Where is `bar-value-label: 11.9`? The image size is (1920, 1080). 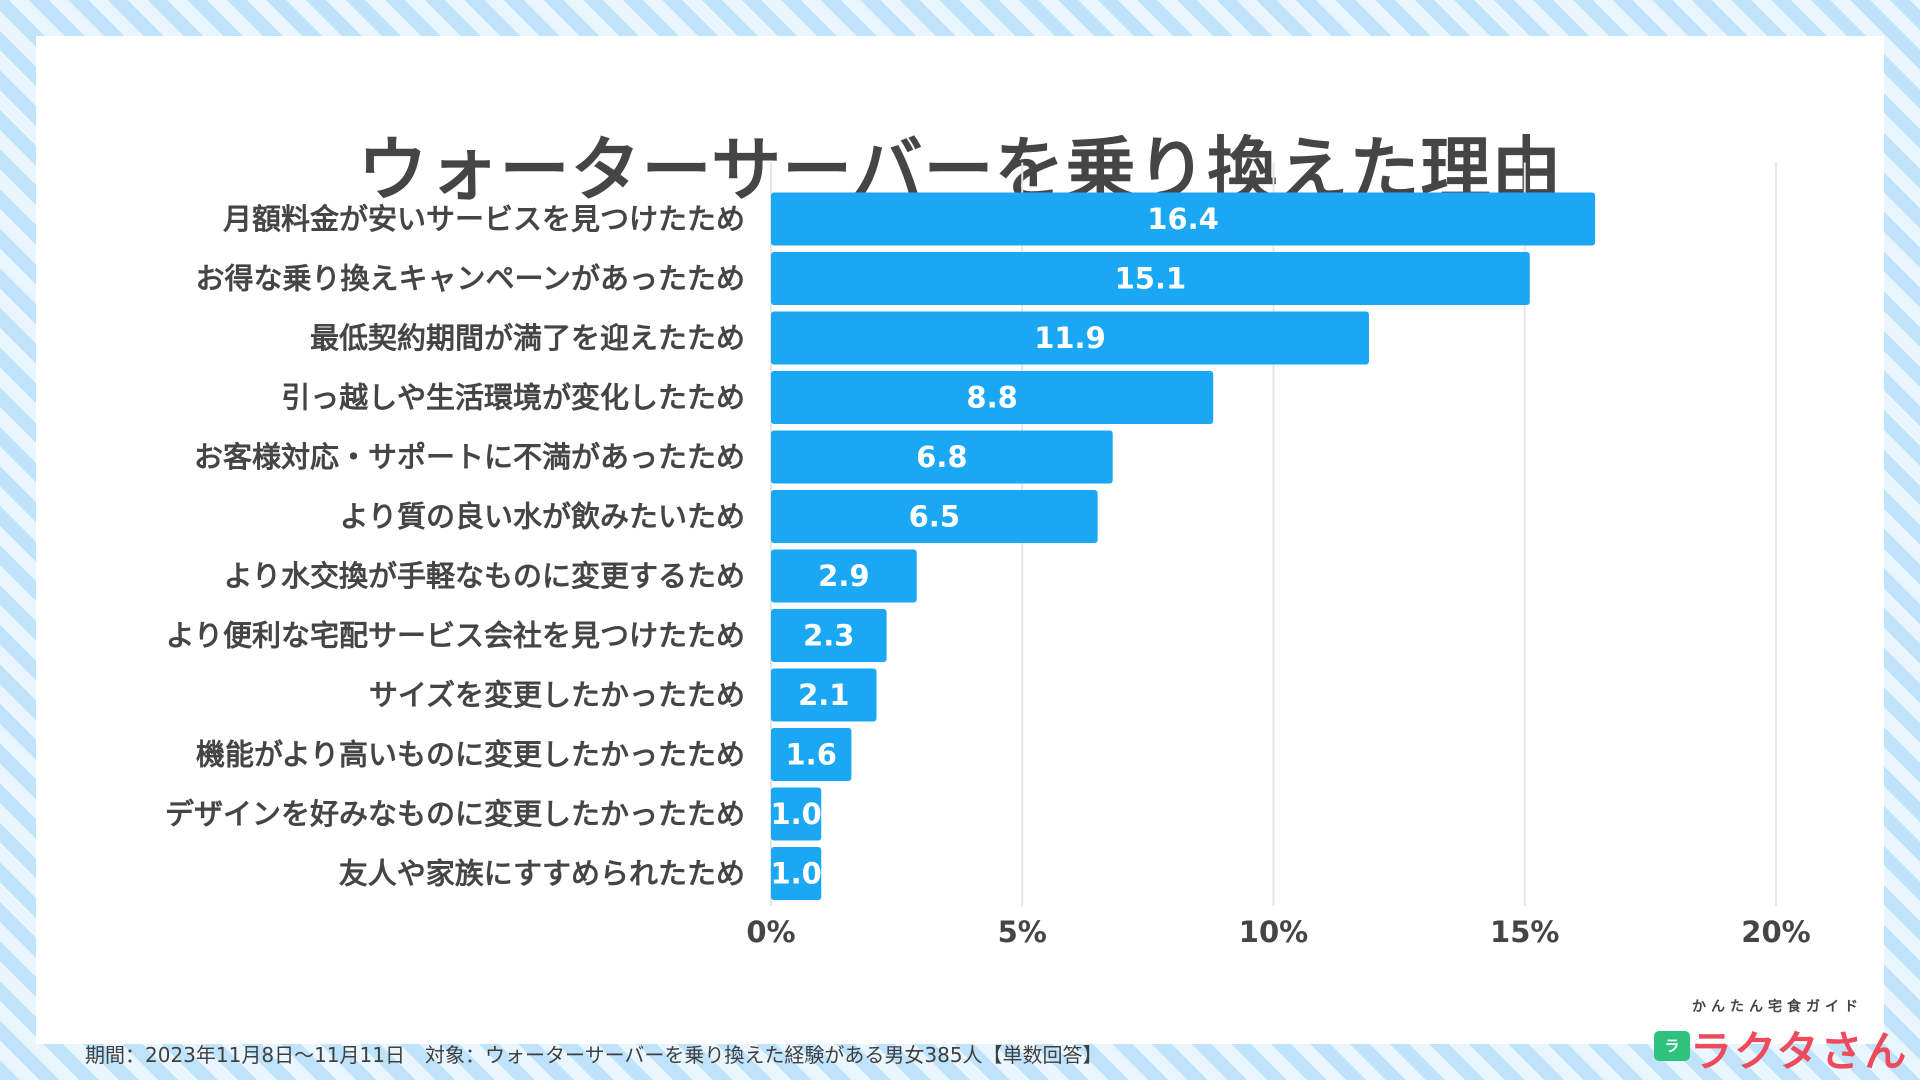 bar-value-label: 11.9 is located at coordinates (1070, 338).